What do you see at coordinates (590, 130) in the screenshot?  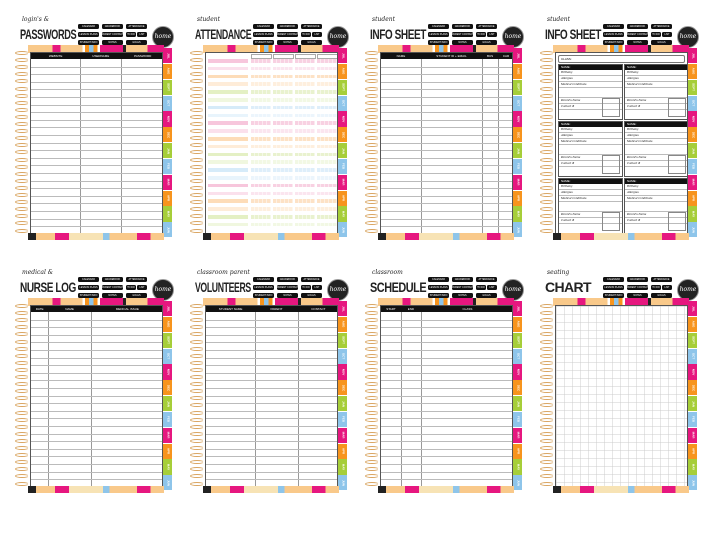 I see `card-field: Birthday` at bounding box center [590, 130].